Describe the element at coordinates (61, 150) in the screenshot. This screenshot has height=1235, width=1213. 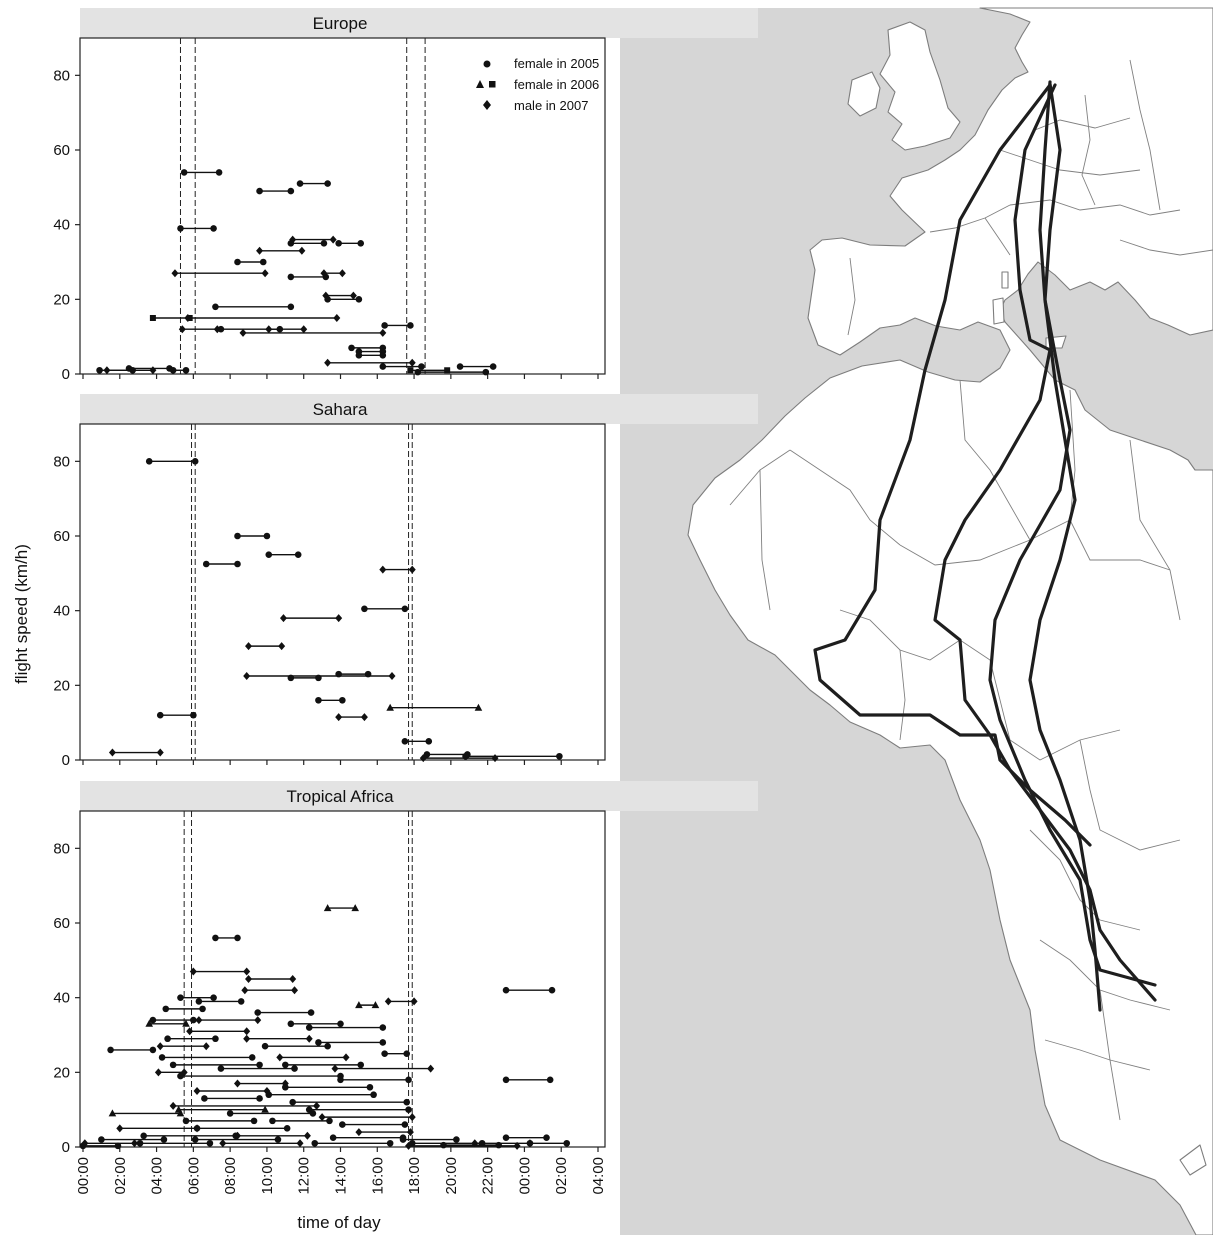
I see `y-tick-label: 60` at that location.